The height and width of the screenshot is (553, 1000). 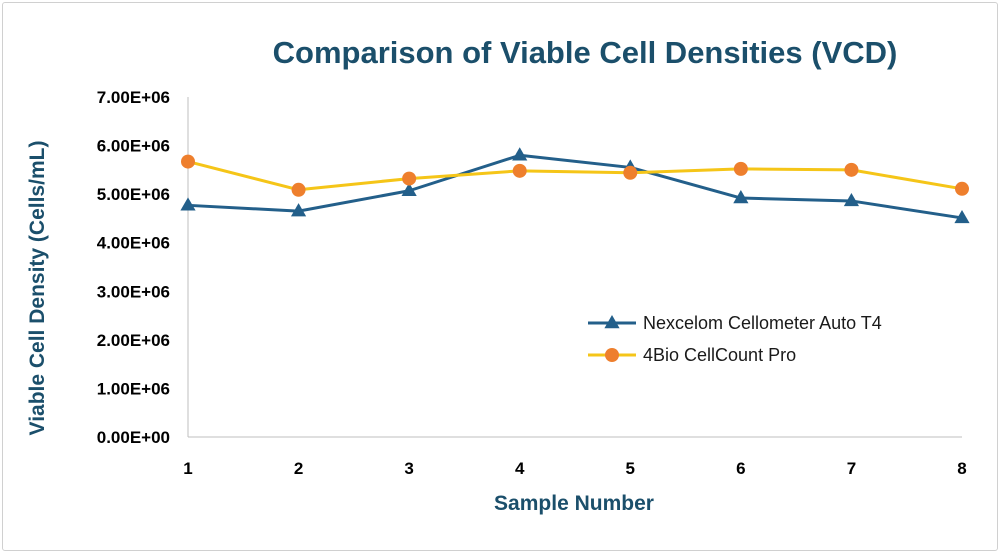 I want to click on y-tick-label: 6.00E+06, so click(x=133, y=146).